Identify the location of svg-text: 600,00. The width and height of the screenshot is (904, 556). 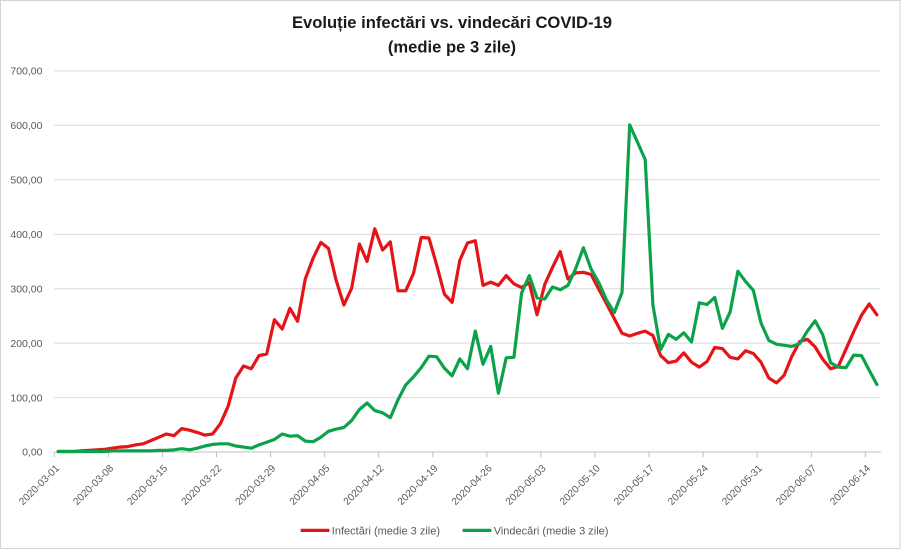
(26, 126).